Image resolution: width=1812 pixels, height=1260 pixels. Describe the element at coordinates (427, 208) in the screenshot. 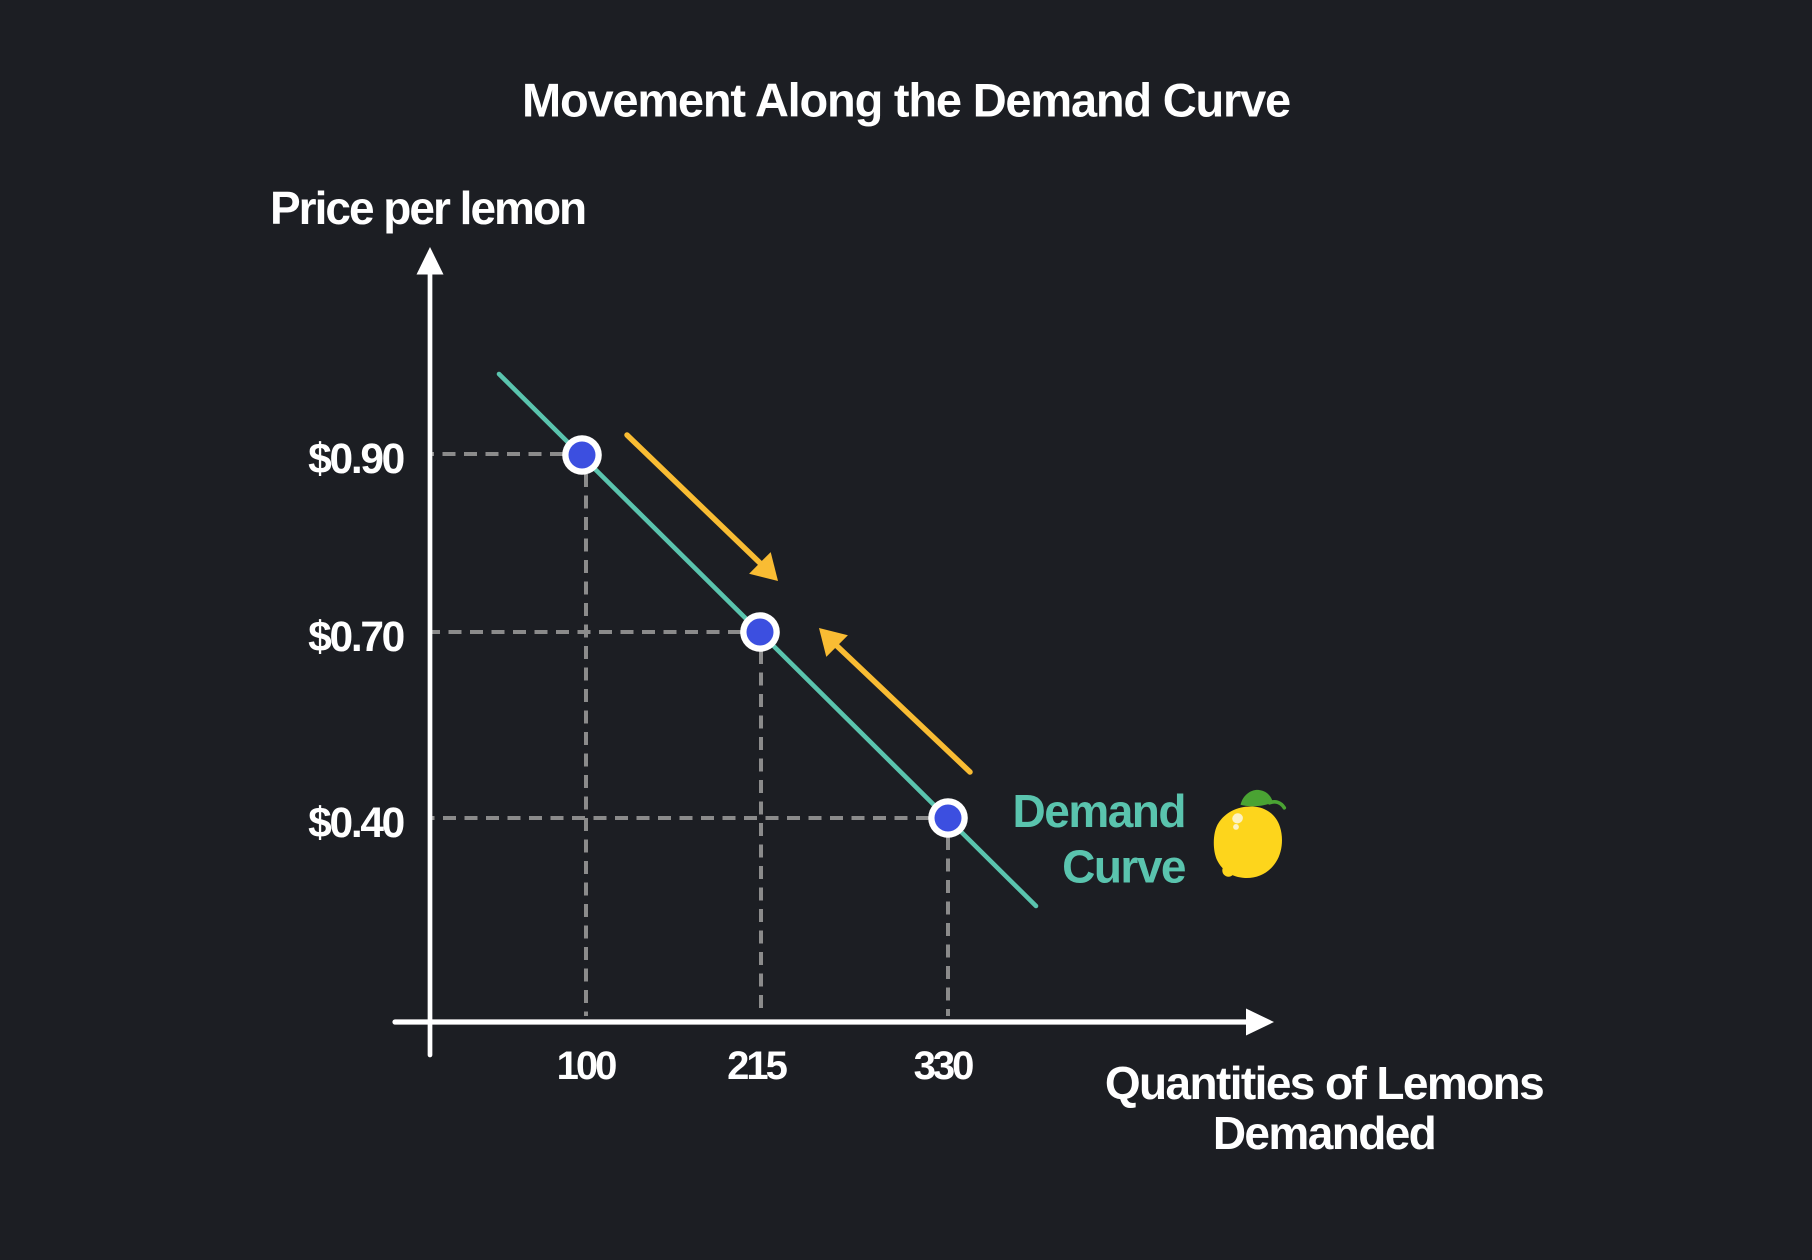

I see `svg-text: Price per lemon` at that location.